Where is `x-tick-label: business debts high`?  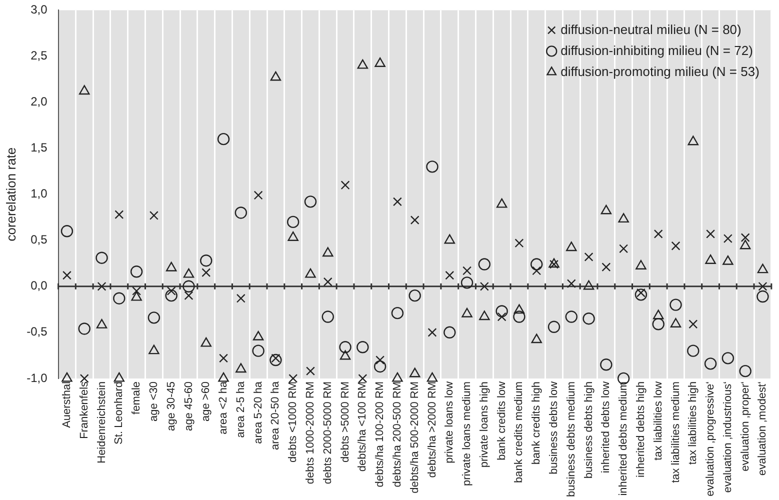
x-tick-label: business debts high is located at coordinates (588, 430).